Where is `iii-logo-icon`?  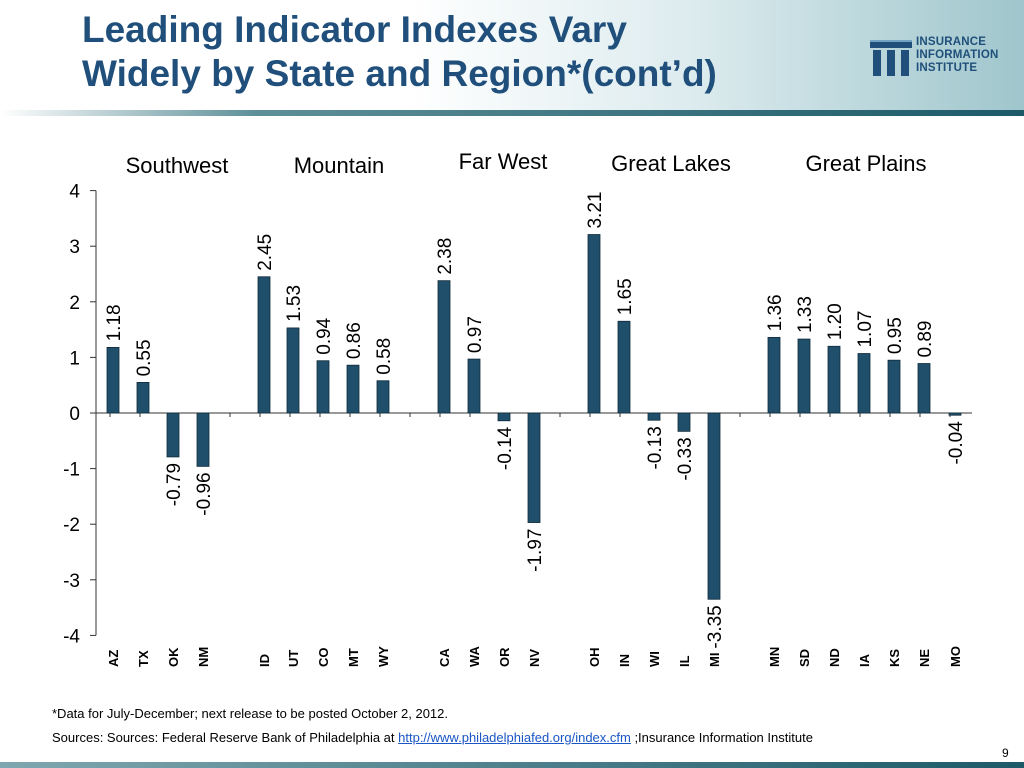
iii-logo-icon is located at coordinates (891, 58).